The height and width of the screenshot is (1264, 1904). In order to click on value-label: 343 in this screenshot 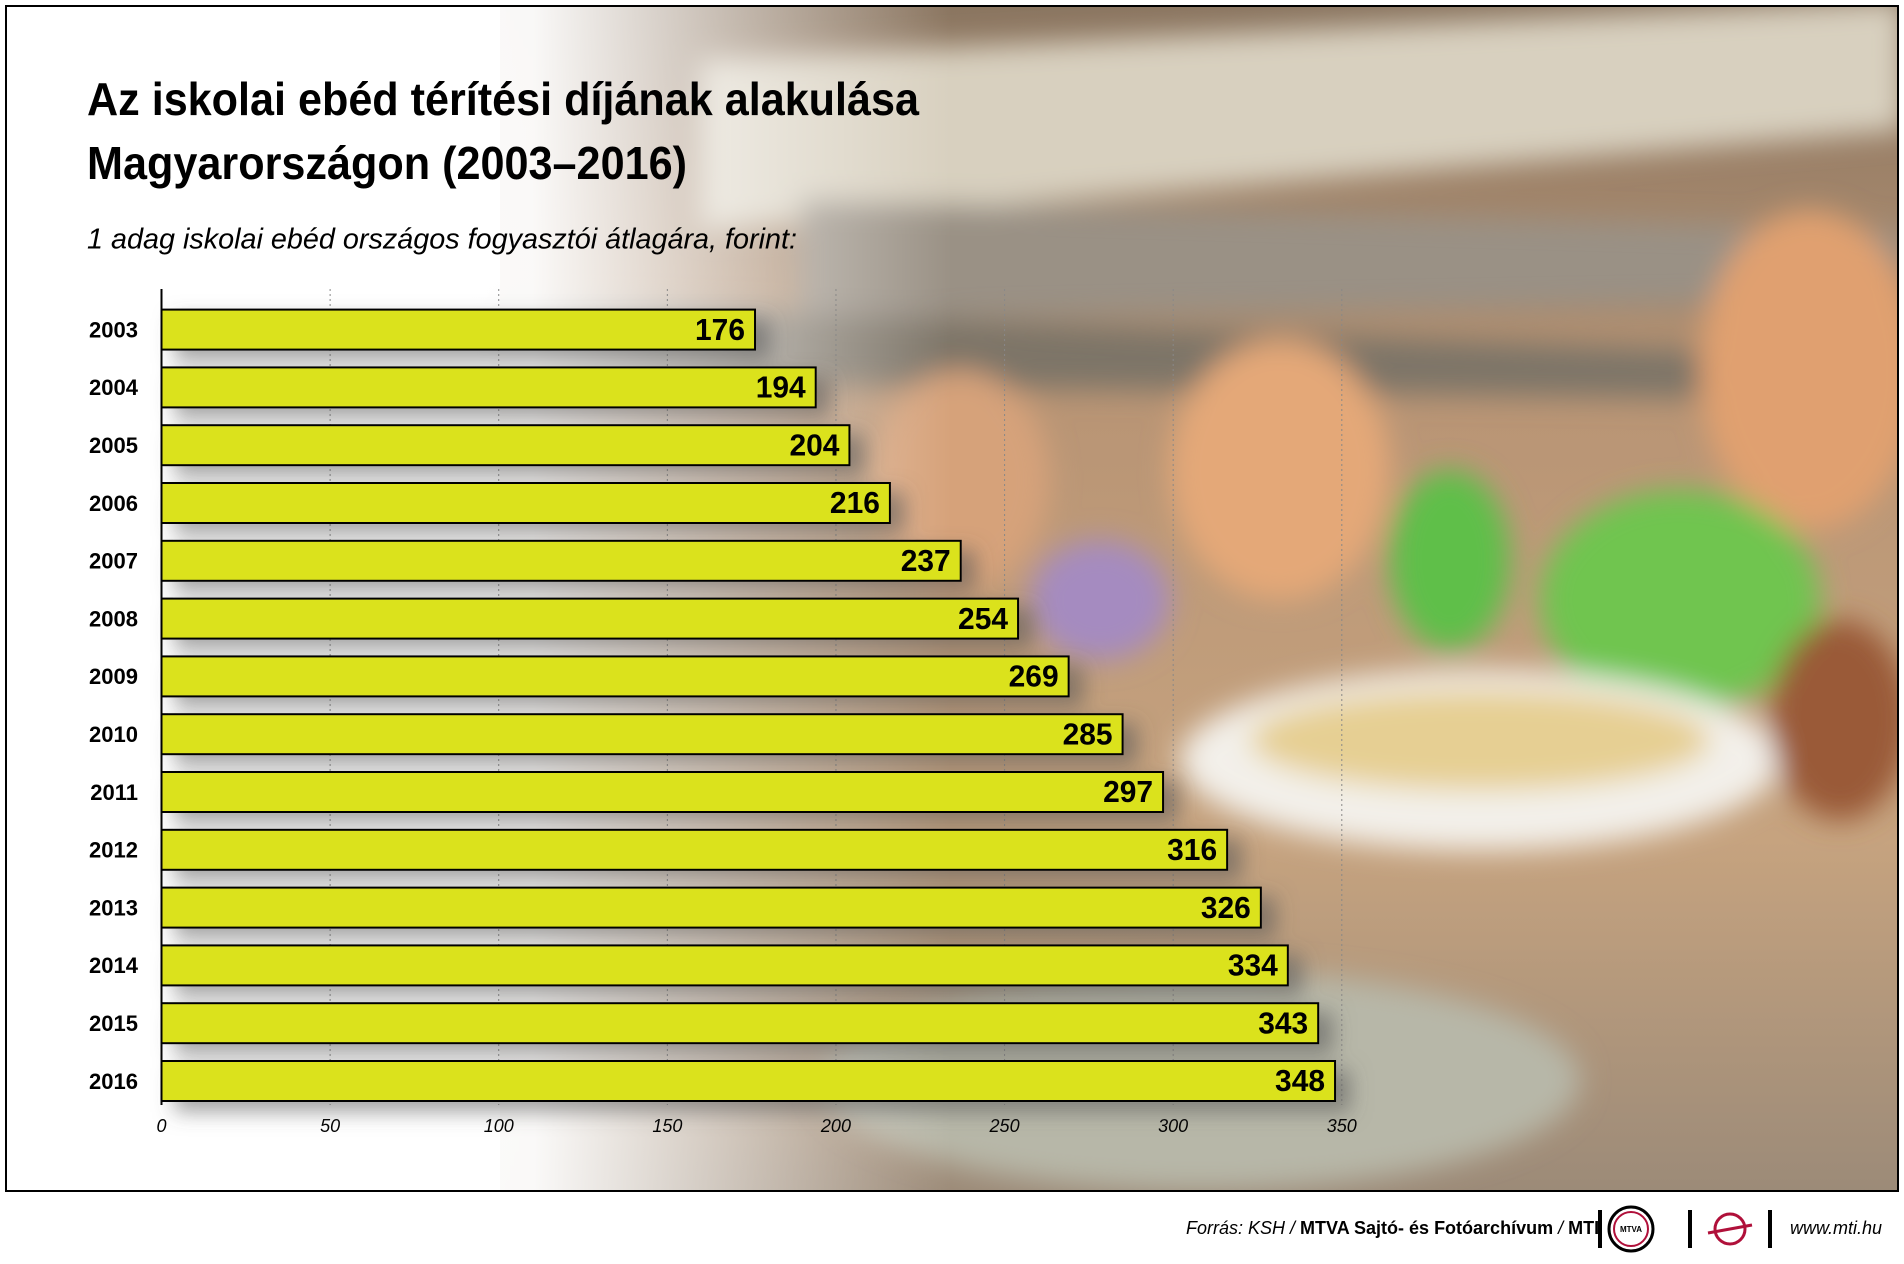, I will do `click(1283, 1022)`.